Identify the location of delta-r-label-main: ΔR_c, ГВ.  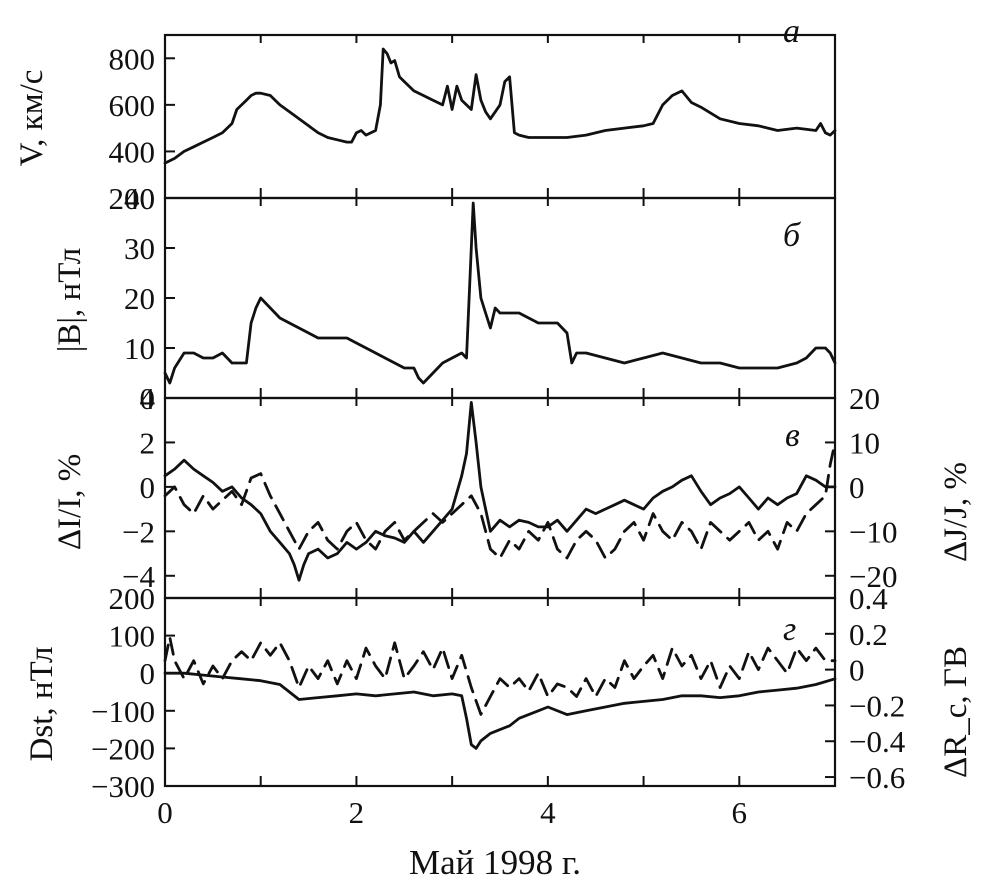
(956, 712).